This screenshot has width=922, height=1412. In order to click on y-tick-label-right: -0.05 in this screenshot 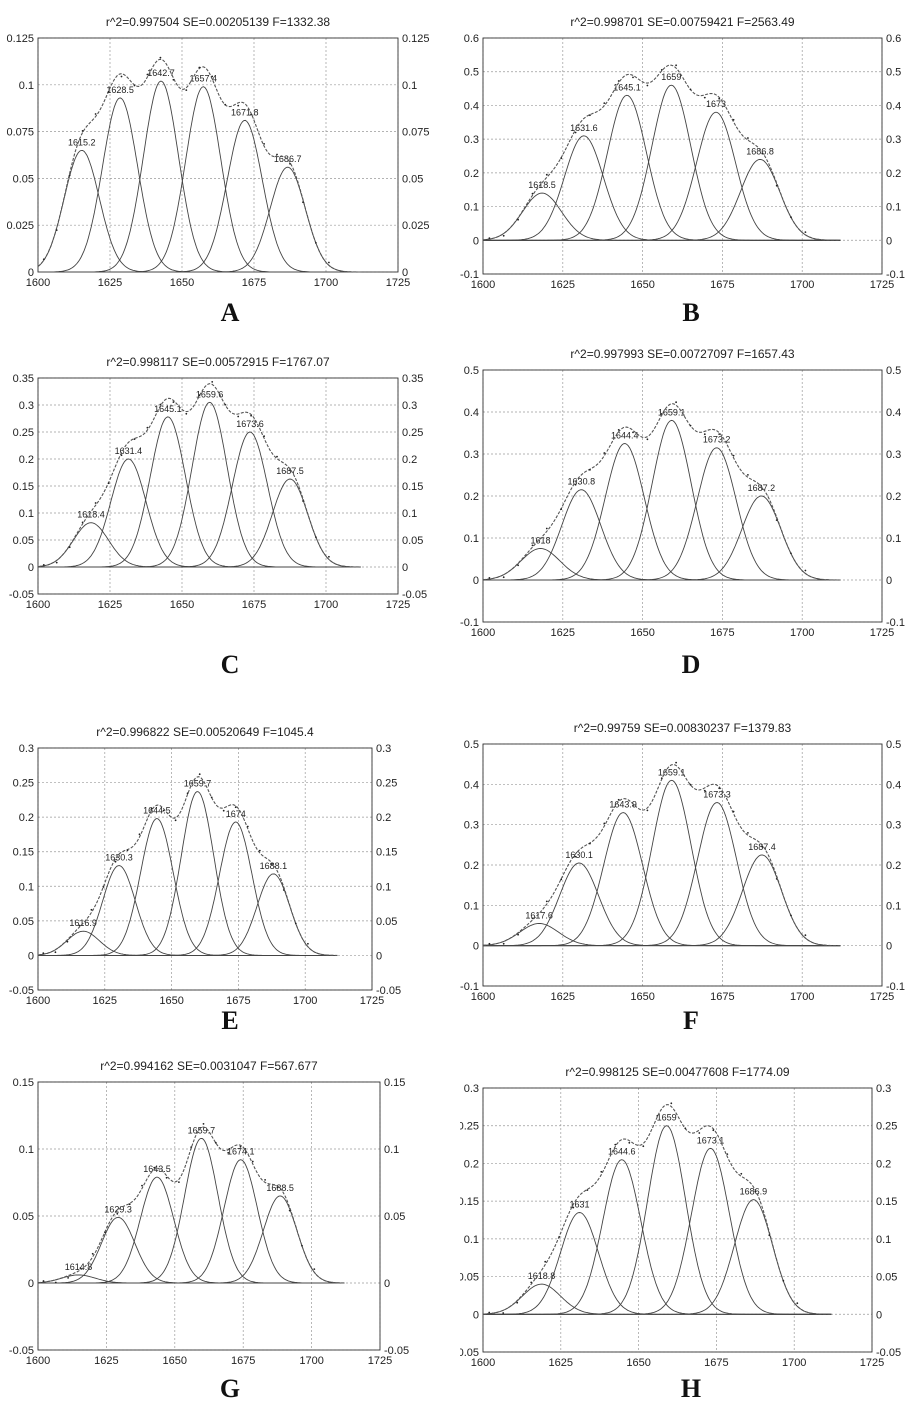, I will do `click(414, 595)`.